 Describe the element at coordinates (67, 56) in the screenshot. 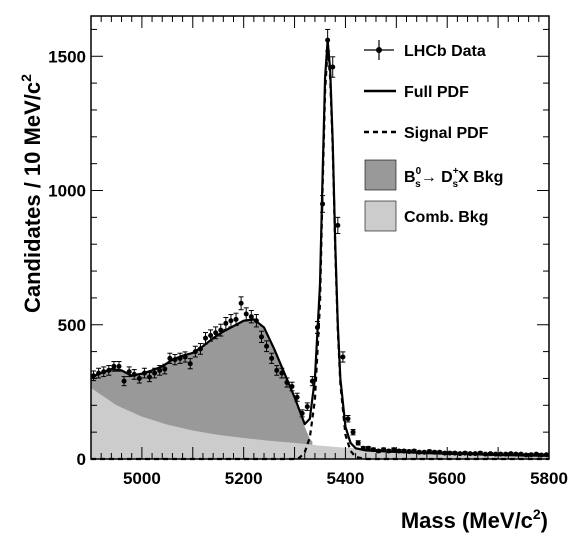

I see `y-tick-label: 1500` at that location.